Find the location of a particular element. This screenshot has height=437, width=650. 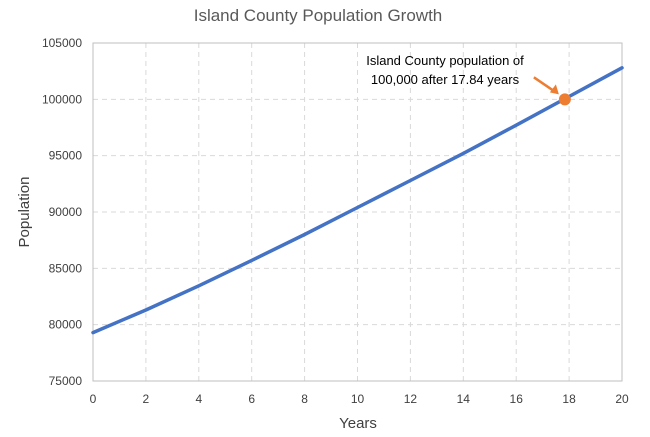

highlight-point is located at coordinates (564, 99).